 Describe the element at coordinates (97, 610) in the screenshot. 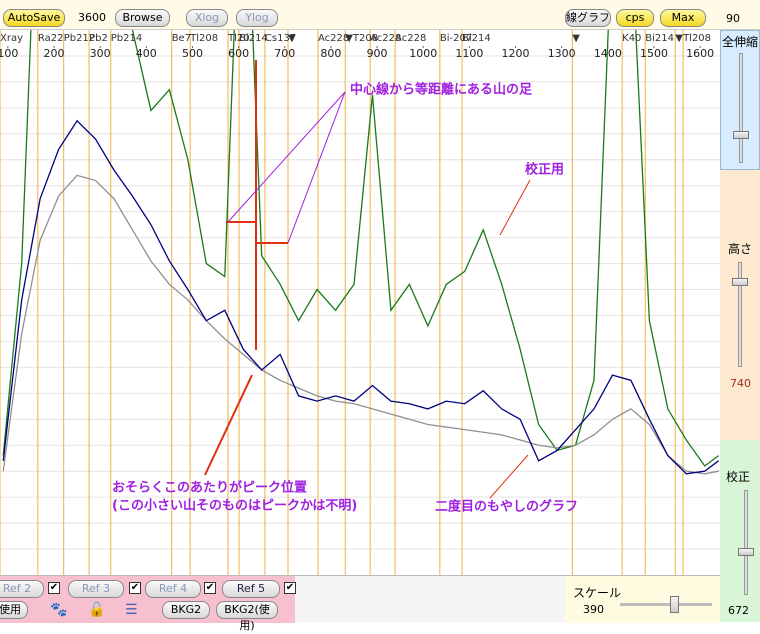

I see `lock-icon: 🔓` at that location.